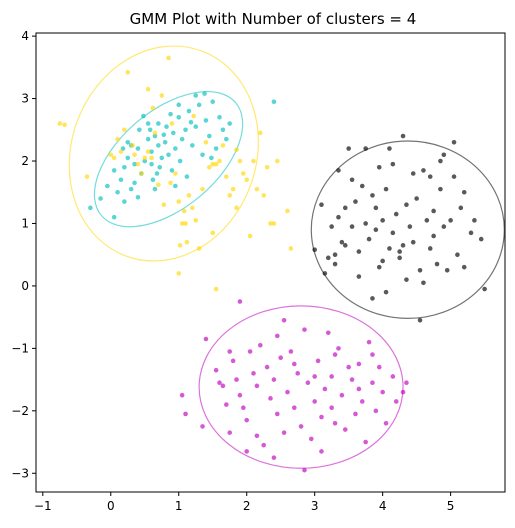 The width and height of the screenshot is (515, 528). Describe the element at coordinates (23, 254) in the screenshot. I see `y-axis-ticks: −3 −2 −1 0 1 2 3 4` at that location.